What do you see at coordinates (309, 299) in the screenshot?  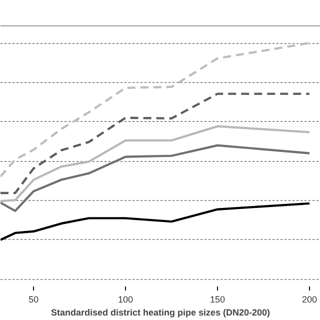 I see `x-tick-label: 200` at bounding box center [309, 299].